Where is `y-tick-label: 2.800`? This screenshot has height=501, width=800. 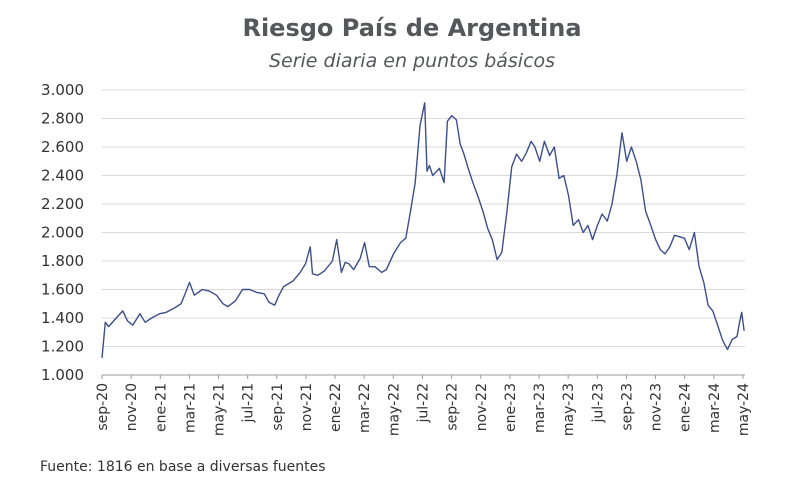
y-tick-label: 2.800 is located at coordinates (62, 119).